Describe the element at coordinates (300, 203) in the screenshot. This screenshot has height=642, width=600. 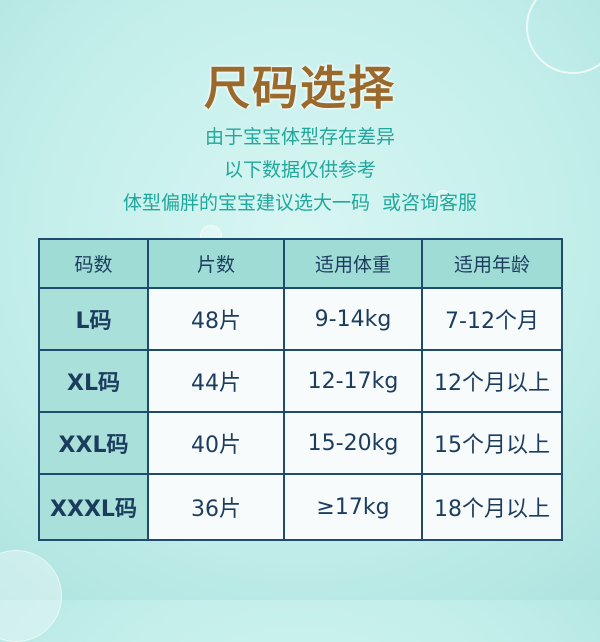
I see `note-line-3: 体型偏胖的宝宝建议选大一码 或咨询客服` at that location.